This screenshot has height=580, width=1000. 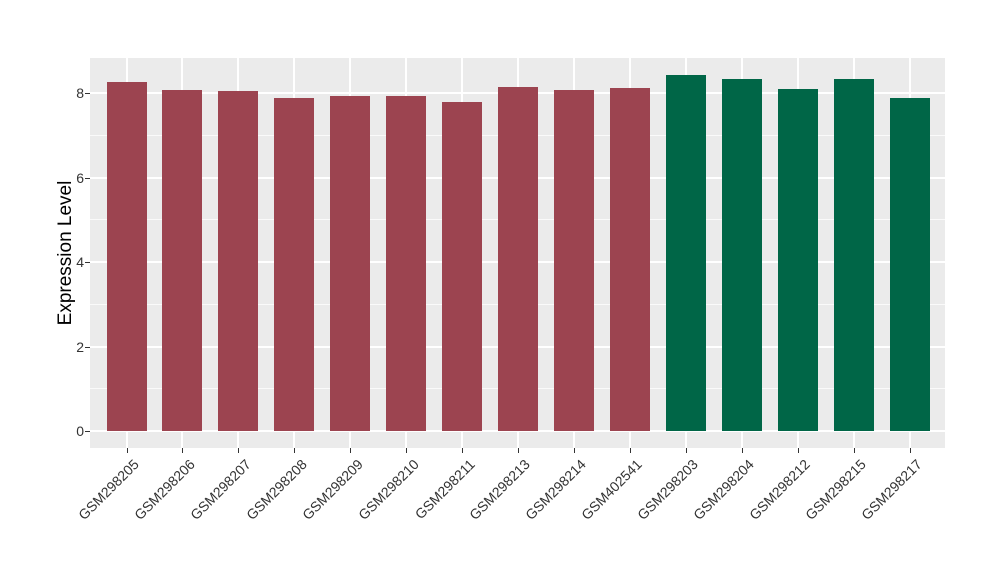 What do you see at coordinates (182, 260) in the screenshot?
I see `bar-GSM298206` at bounding box center [182, 260].